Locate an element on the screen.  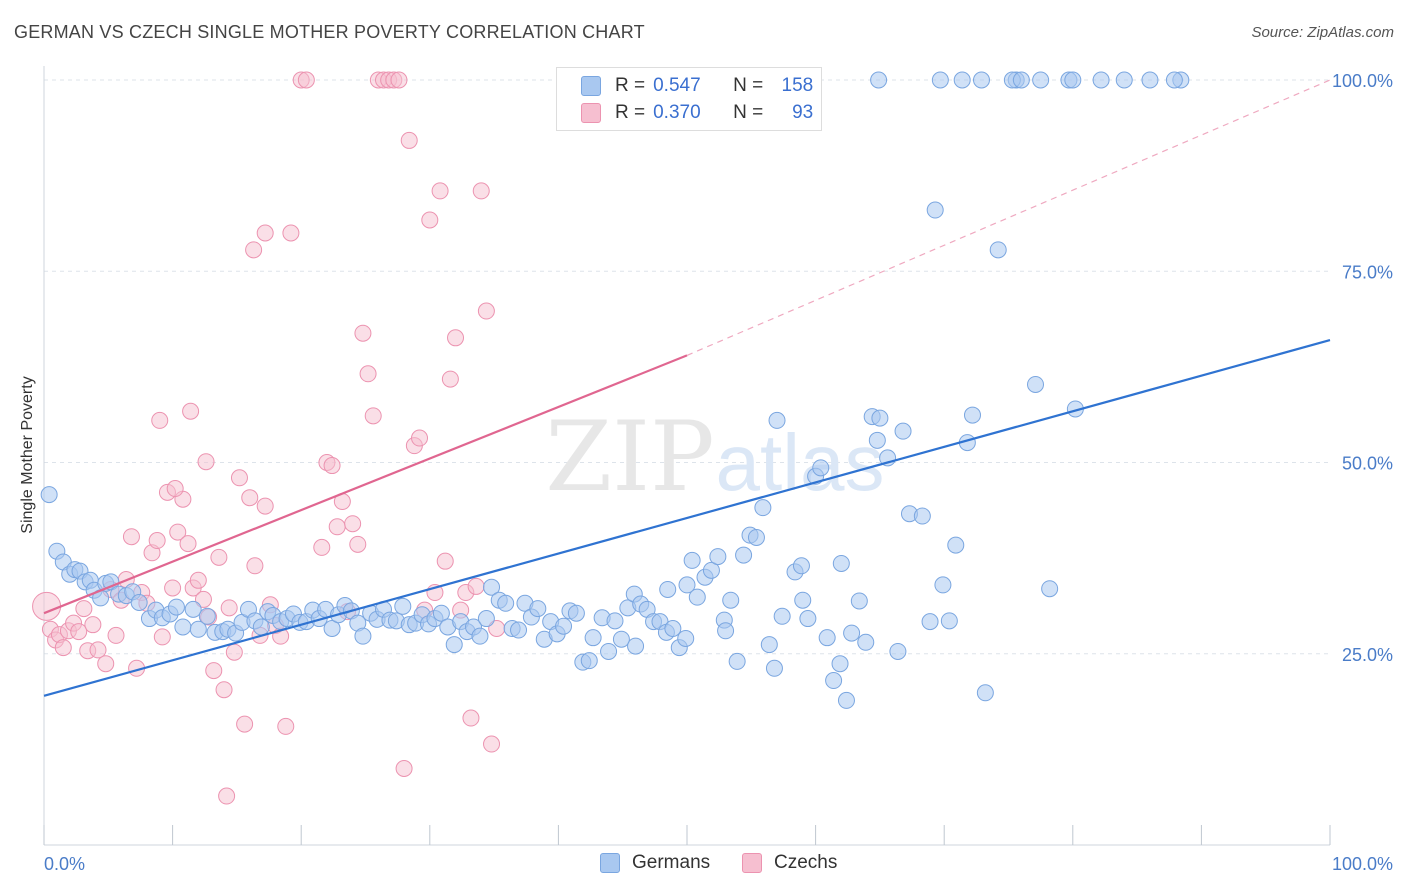
legend-r-value: 0.370 is located at coordinates (677, 112).